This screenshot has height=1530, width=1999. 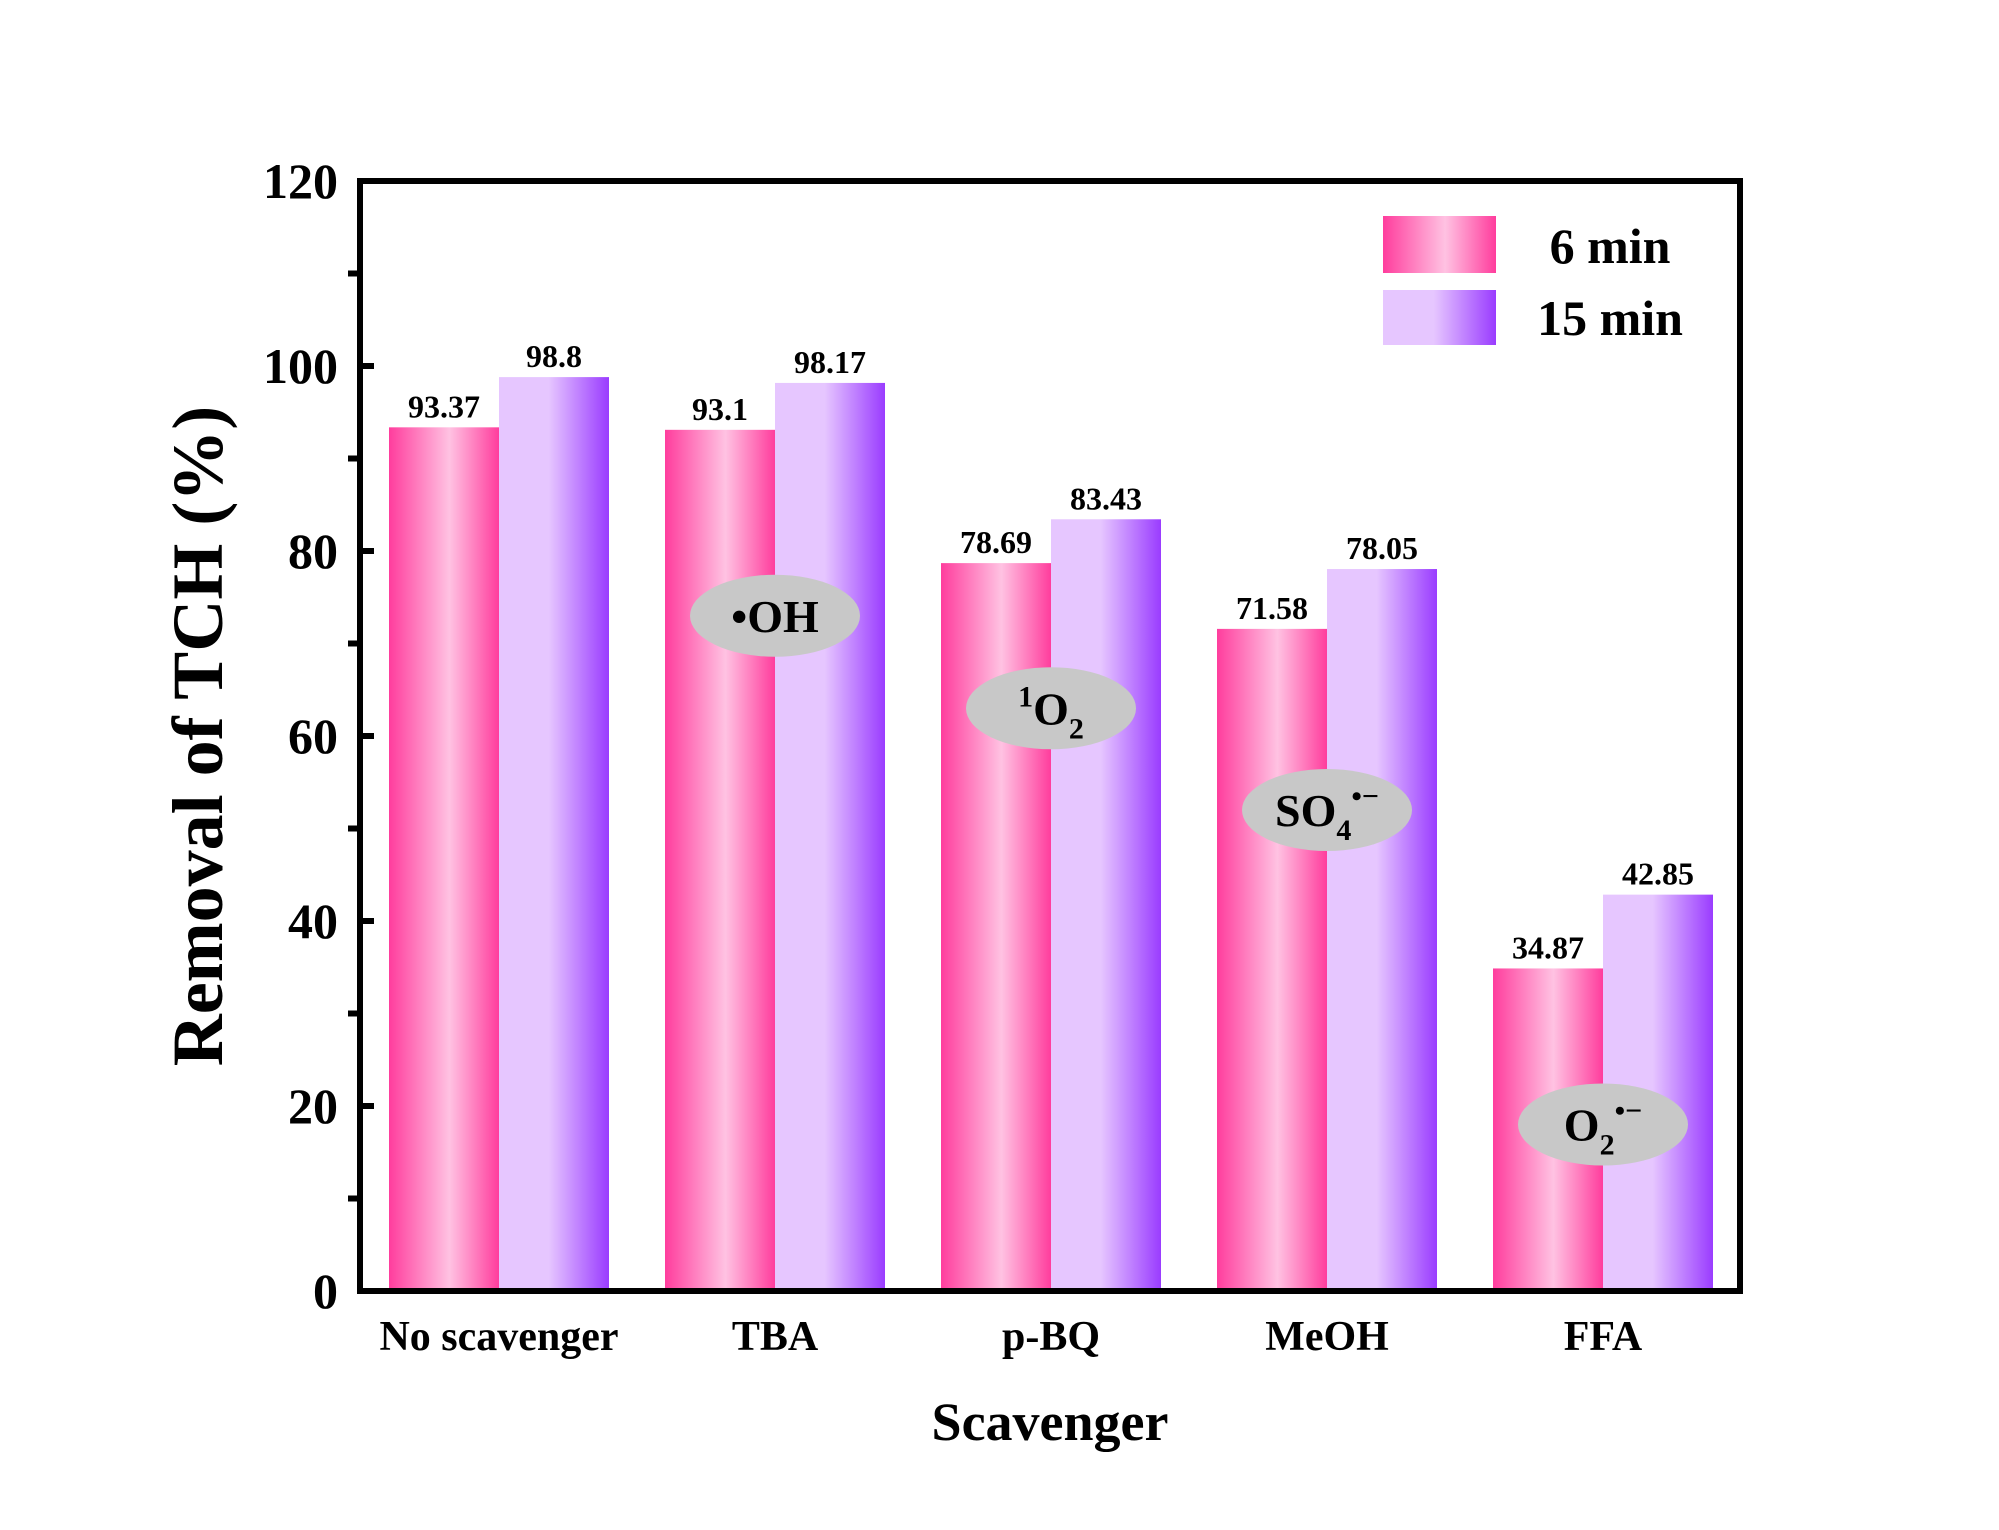 I want to click on legend-swatch-15min, so click(x=1439, y=317).